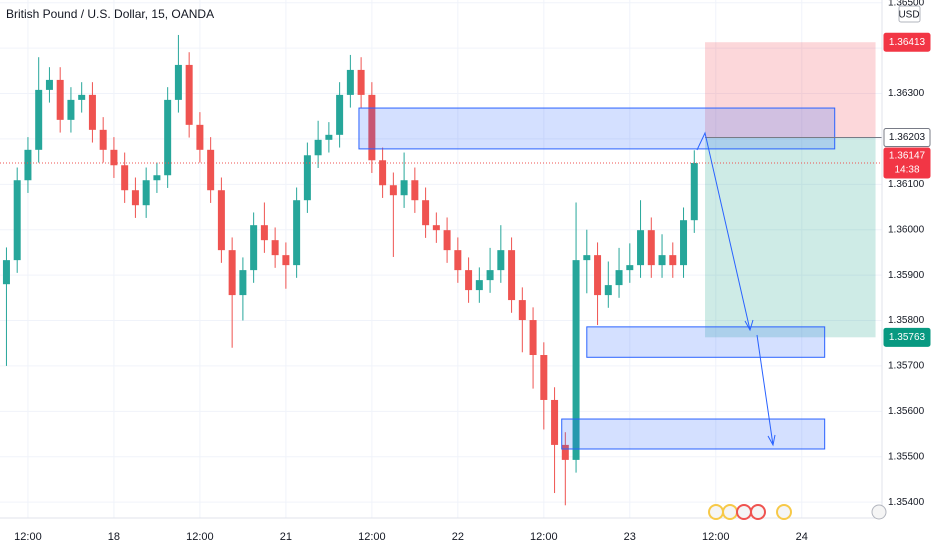 The height and width of the screenshot is (550, 932). What do you see at coordinates (458, 537) in the screenshot?
I see `x-tick-label: 22` at bounding box center [458, 537].